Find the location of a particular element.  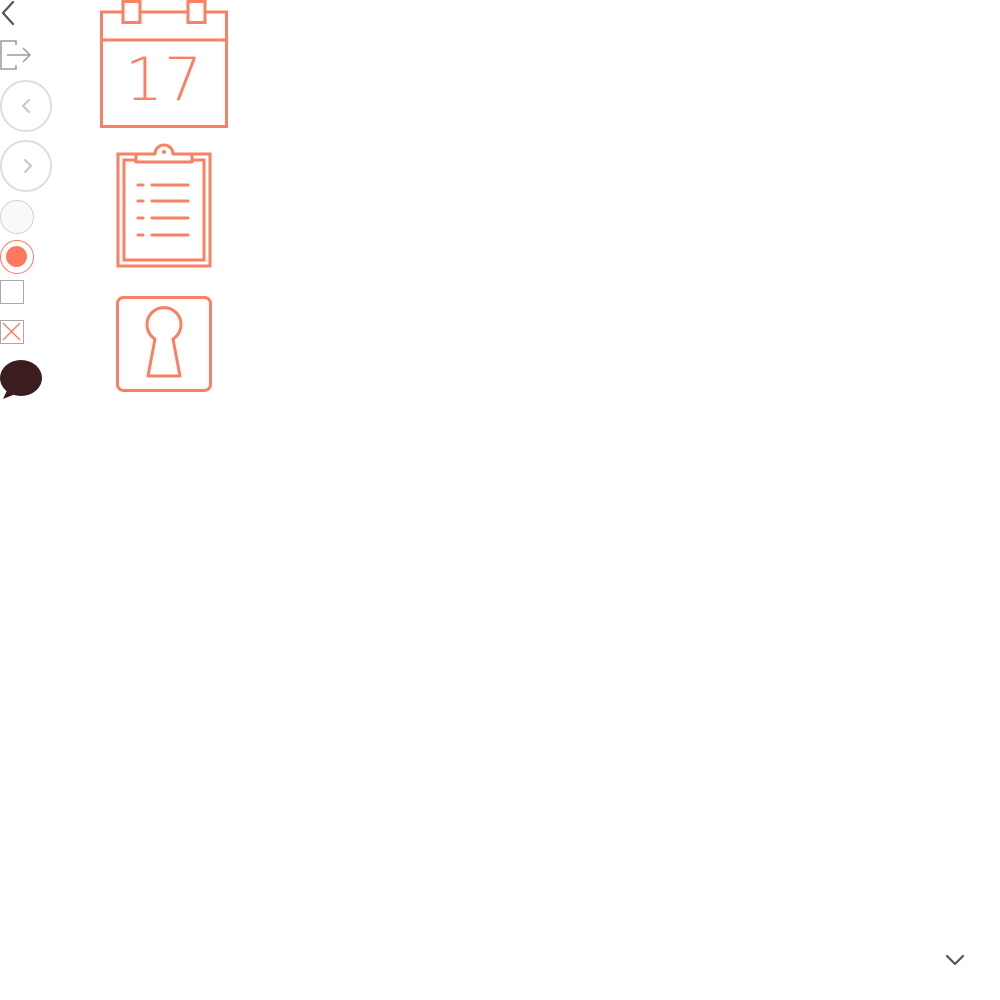

checkbox-crossed is located at coordinates (12, 332).